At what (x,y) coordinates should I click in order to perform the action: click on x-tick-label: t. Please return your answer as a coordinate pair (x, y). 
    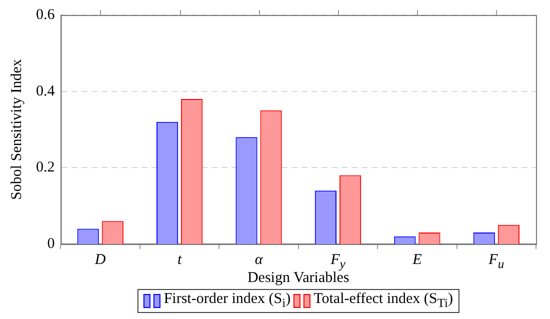
    Looking at the image, I should click on (179, 260).